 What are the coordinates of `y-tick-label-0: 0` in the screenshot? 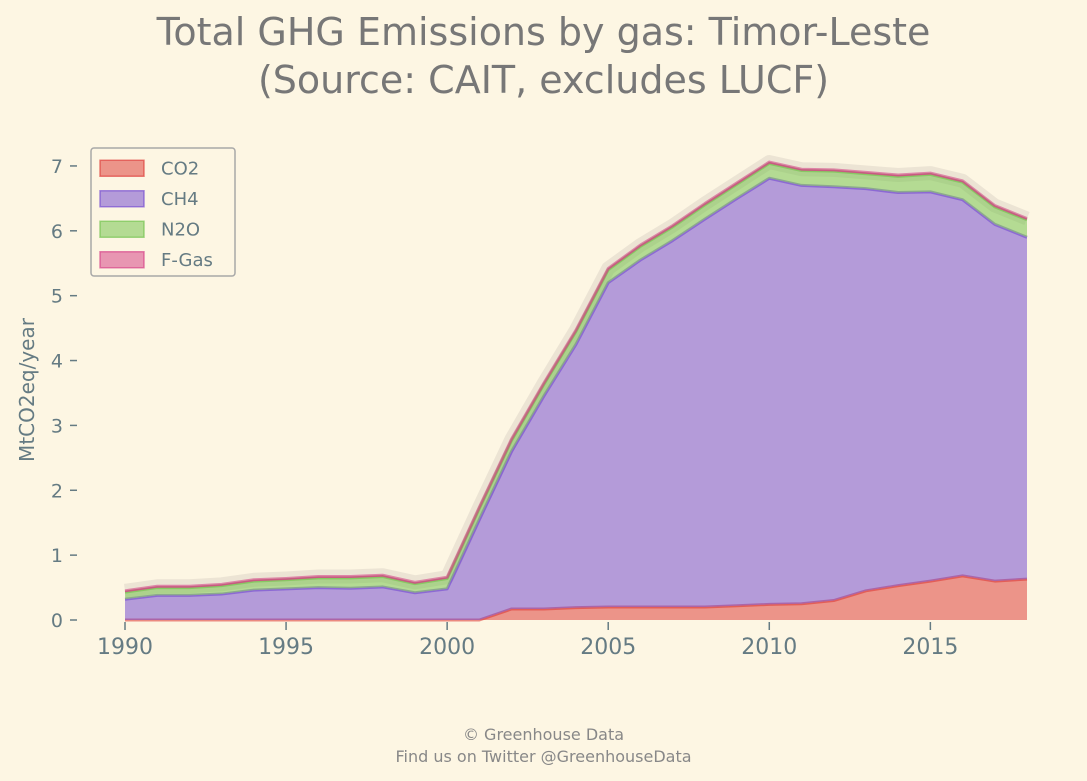 It's located at (57, 621).